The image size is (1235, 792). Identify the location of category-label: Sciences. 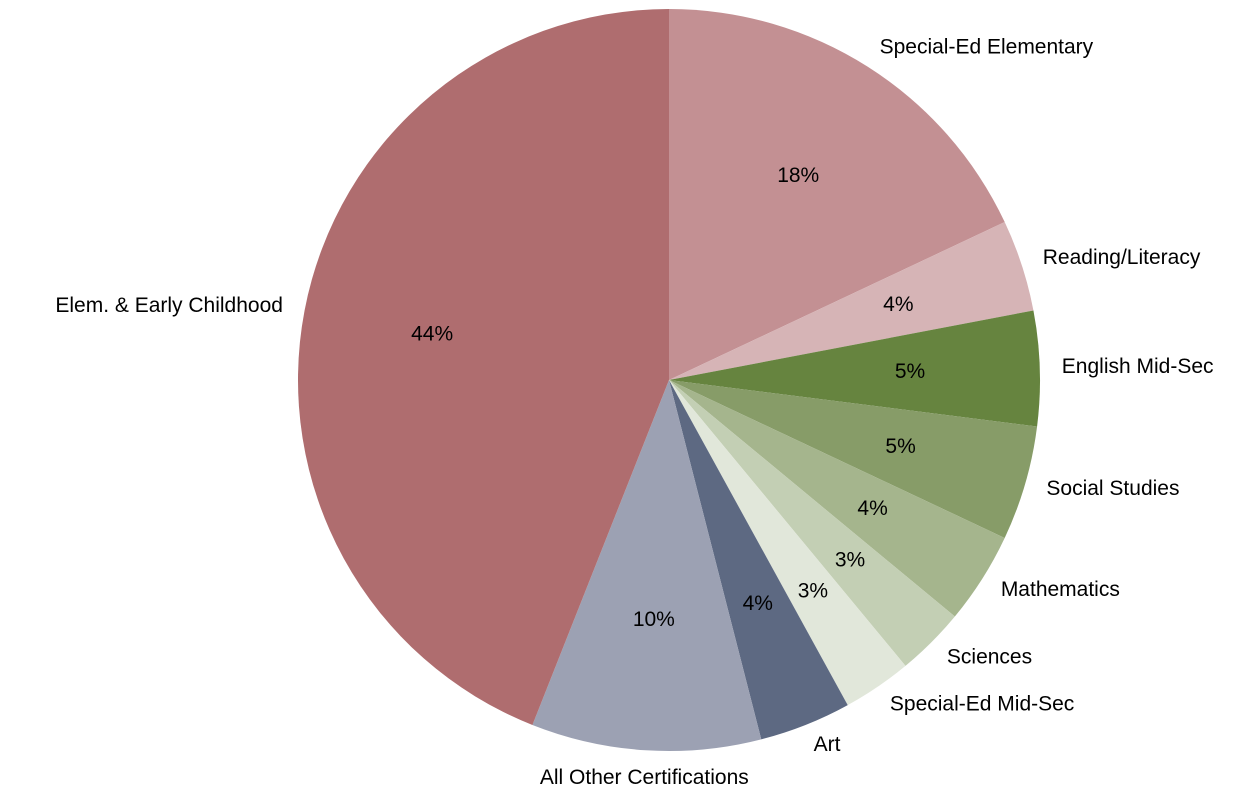
(989, 656).